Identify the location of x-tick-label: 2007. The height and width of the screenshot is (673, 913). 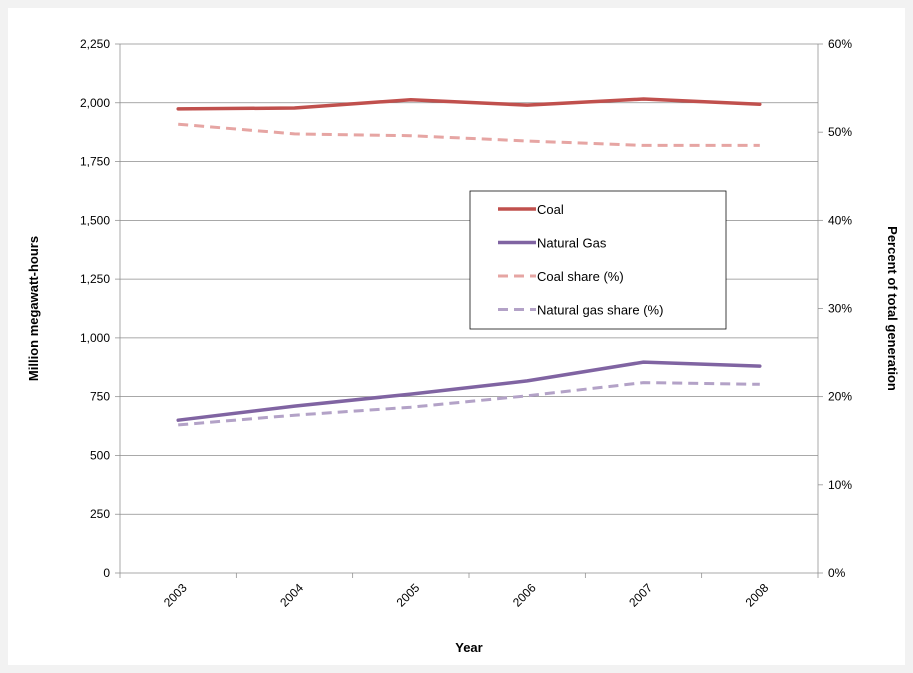
(640, 595).